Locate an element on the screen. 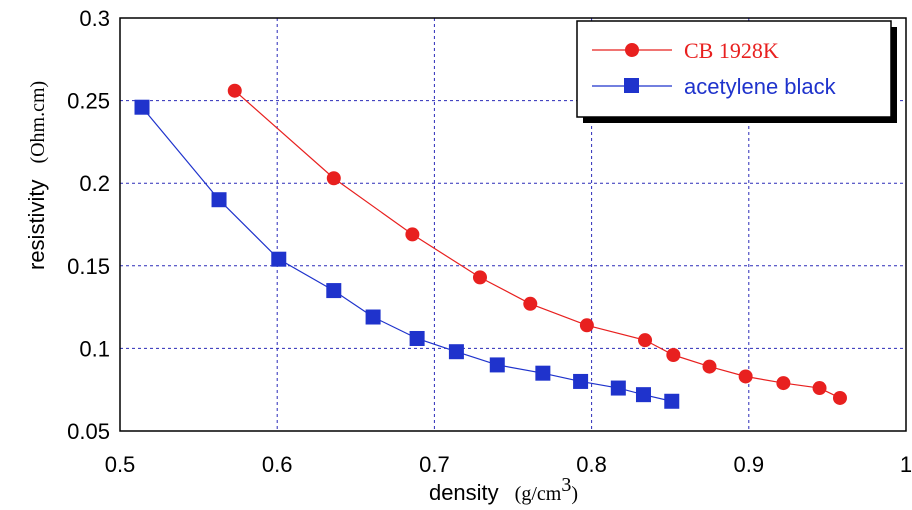 Image resolution: width=912 pixels, height=510 pixels. x-axis-unit-sup: 3 is located at coordinates (566, 485).